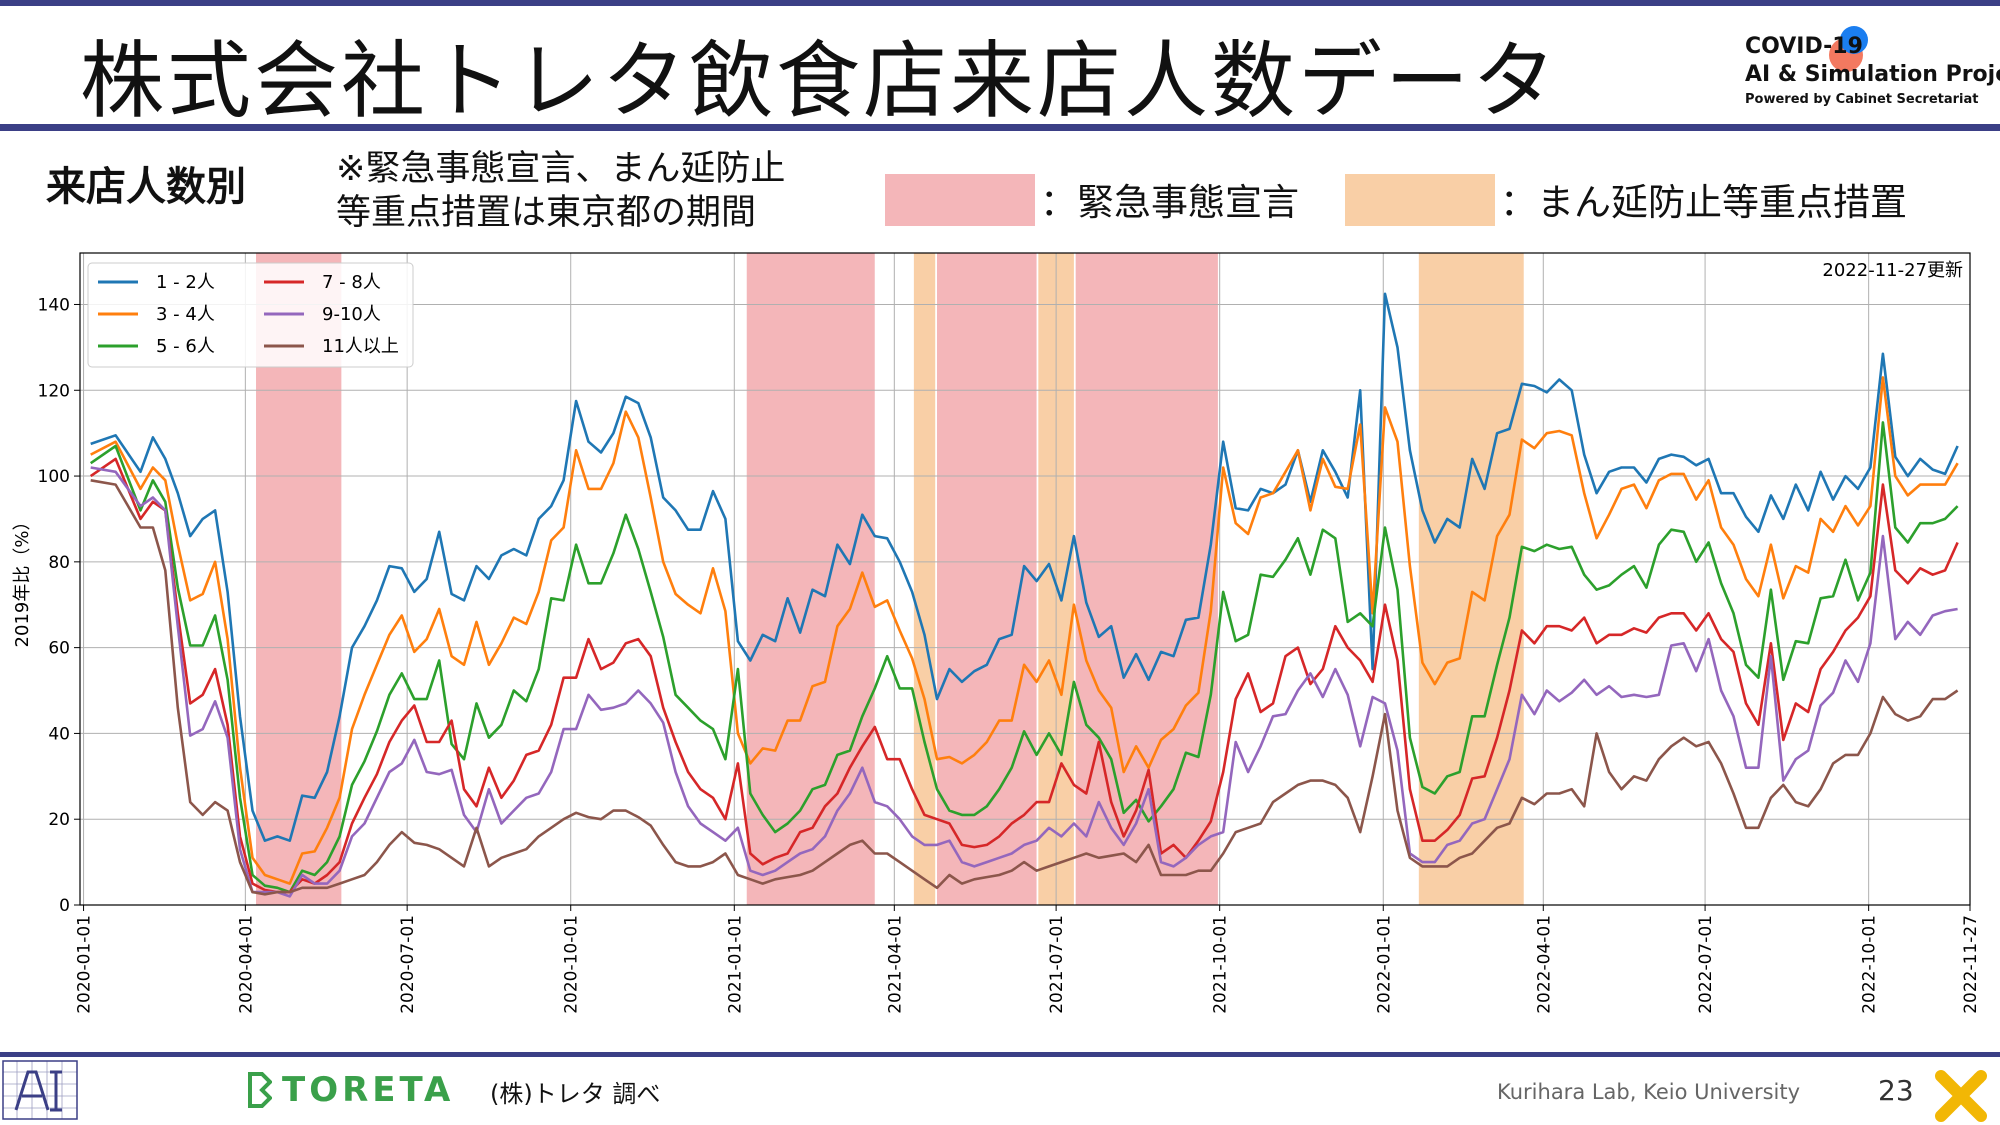  I want to click on y-tick-label: 80, so click(59, 563).